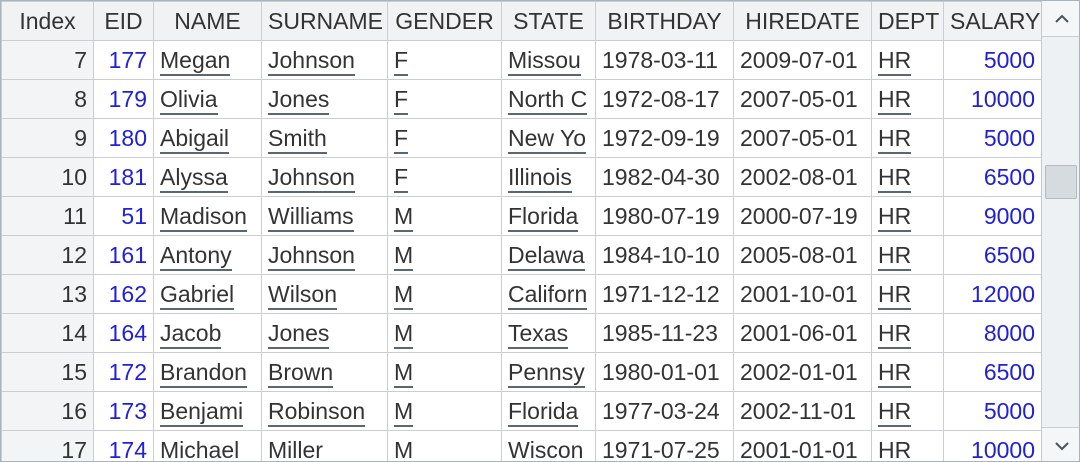  What do you see at coordinates (47, 99) in the screenshot?
I see `cell-index: 8` at bounding box center [47, 99].